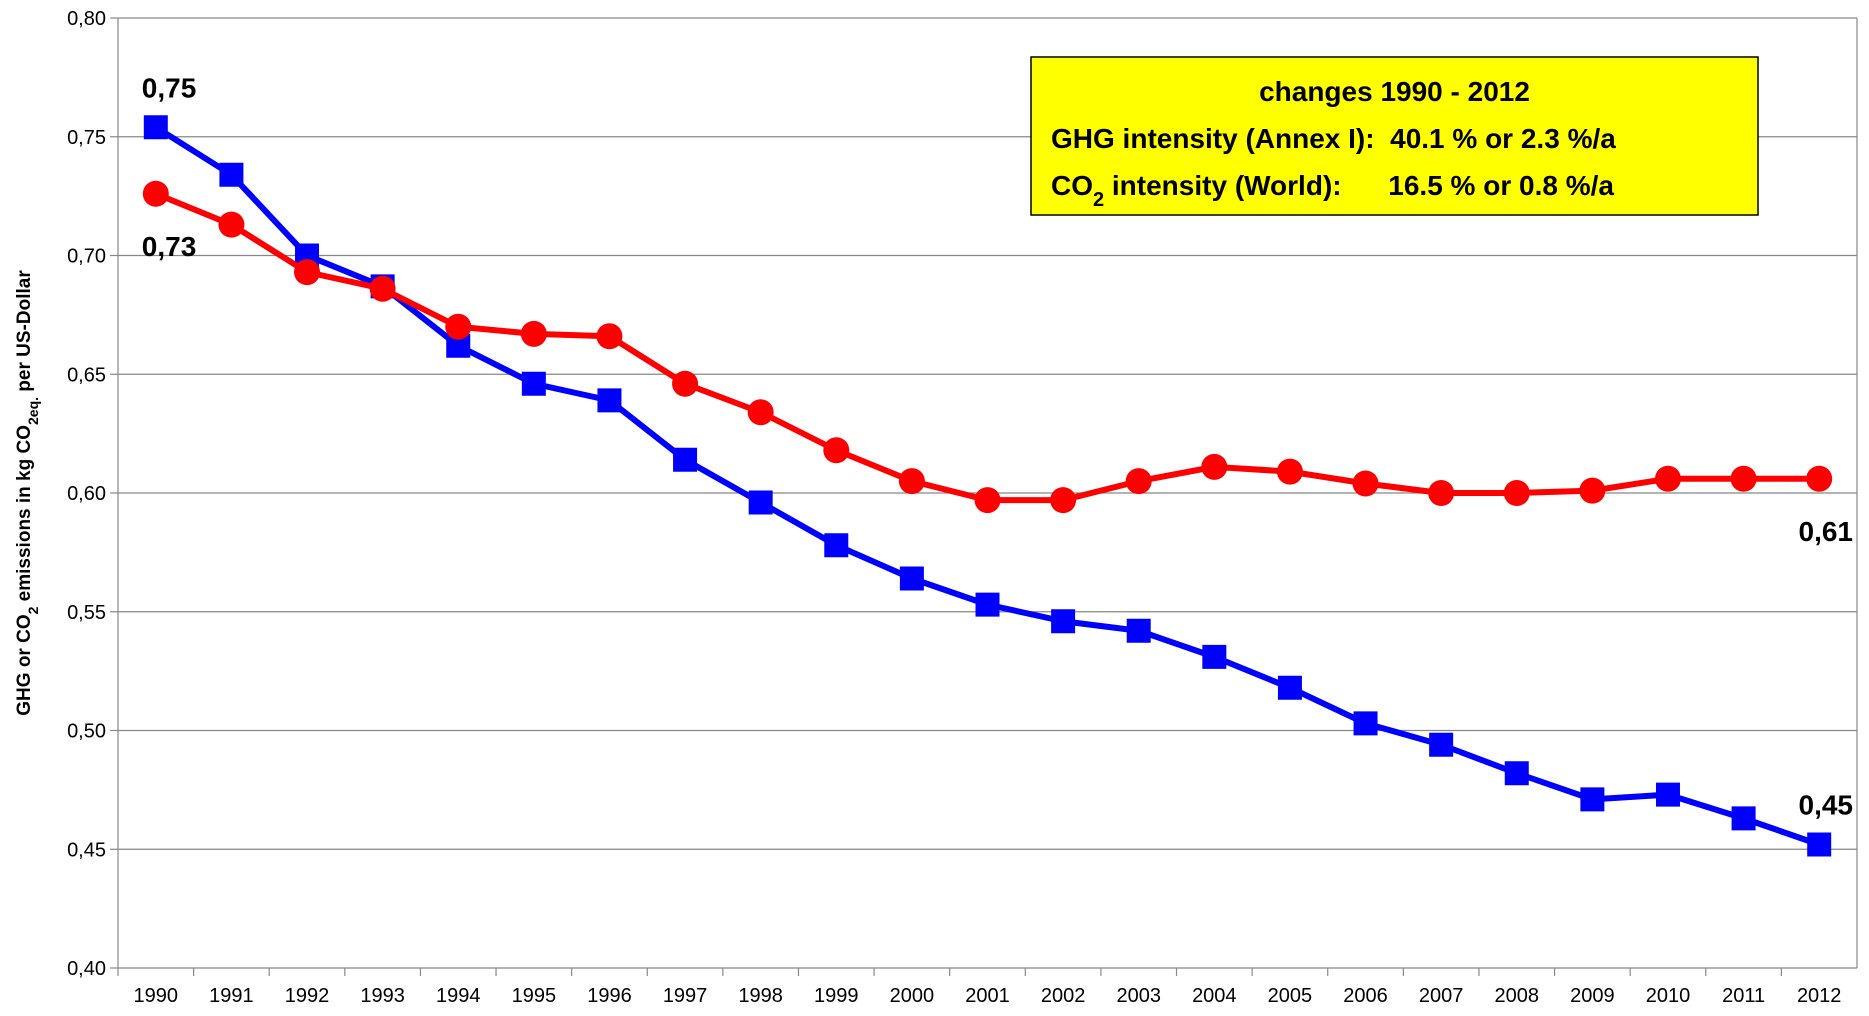 Image resolution: width=1869 pixels, height=1016 pixels. I want to click on x-tick-label: 1995, so click(534, 996).